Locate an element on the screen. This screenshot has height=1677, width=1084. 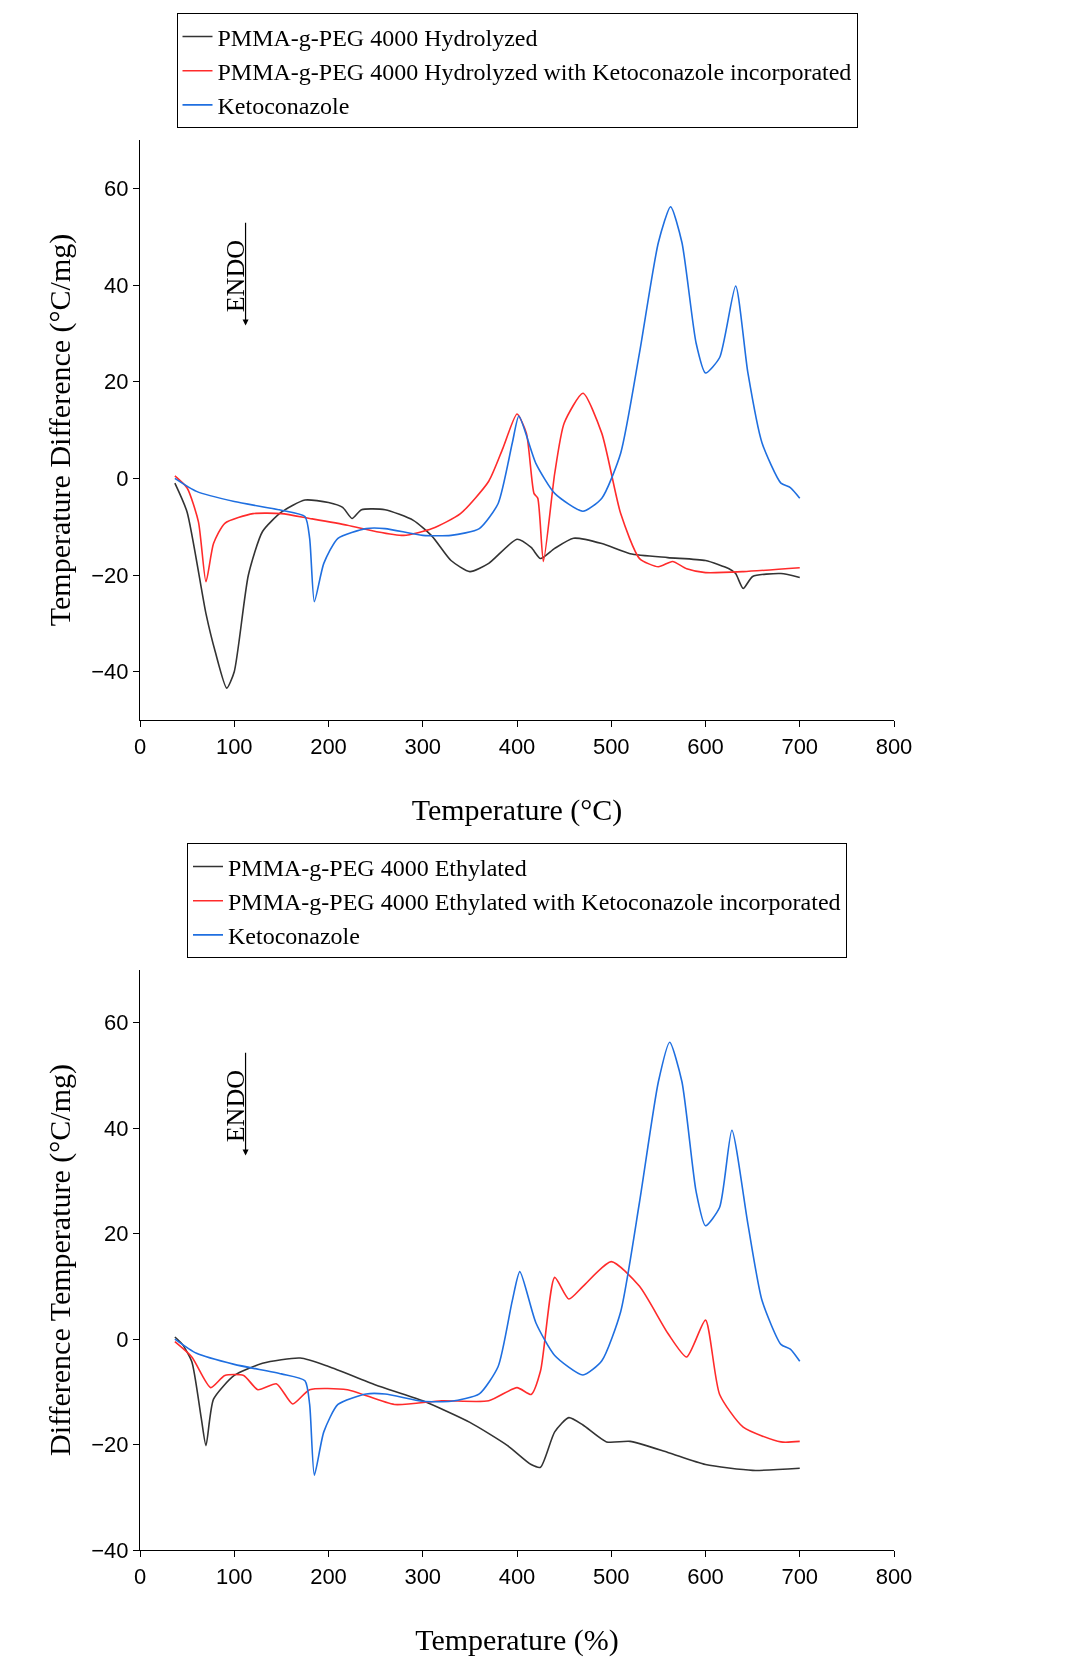
y-axis-title: Difference Temperature (°C/mg) is located at coordinates (59, 1260).